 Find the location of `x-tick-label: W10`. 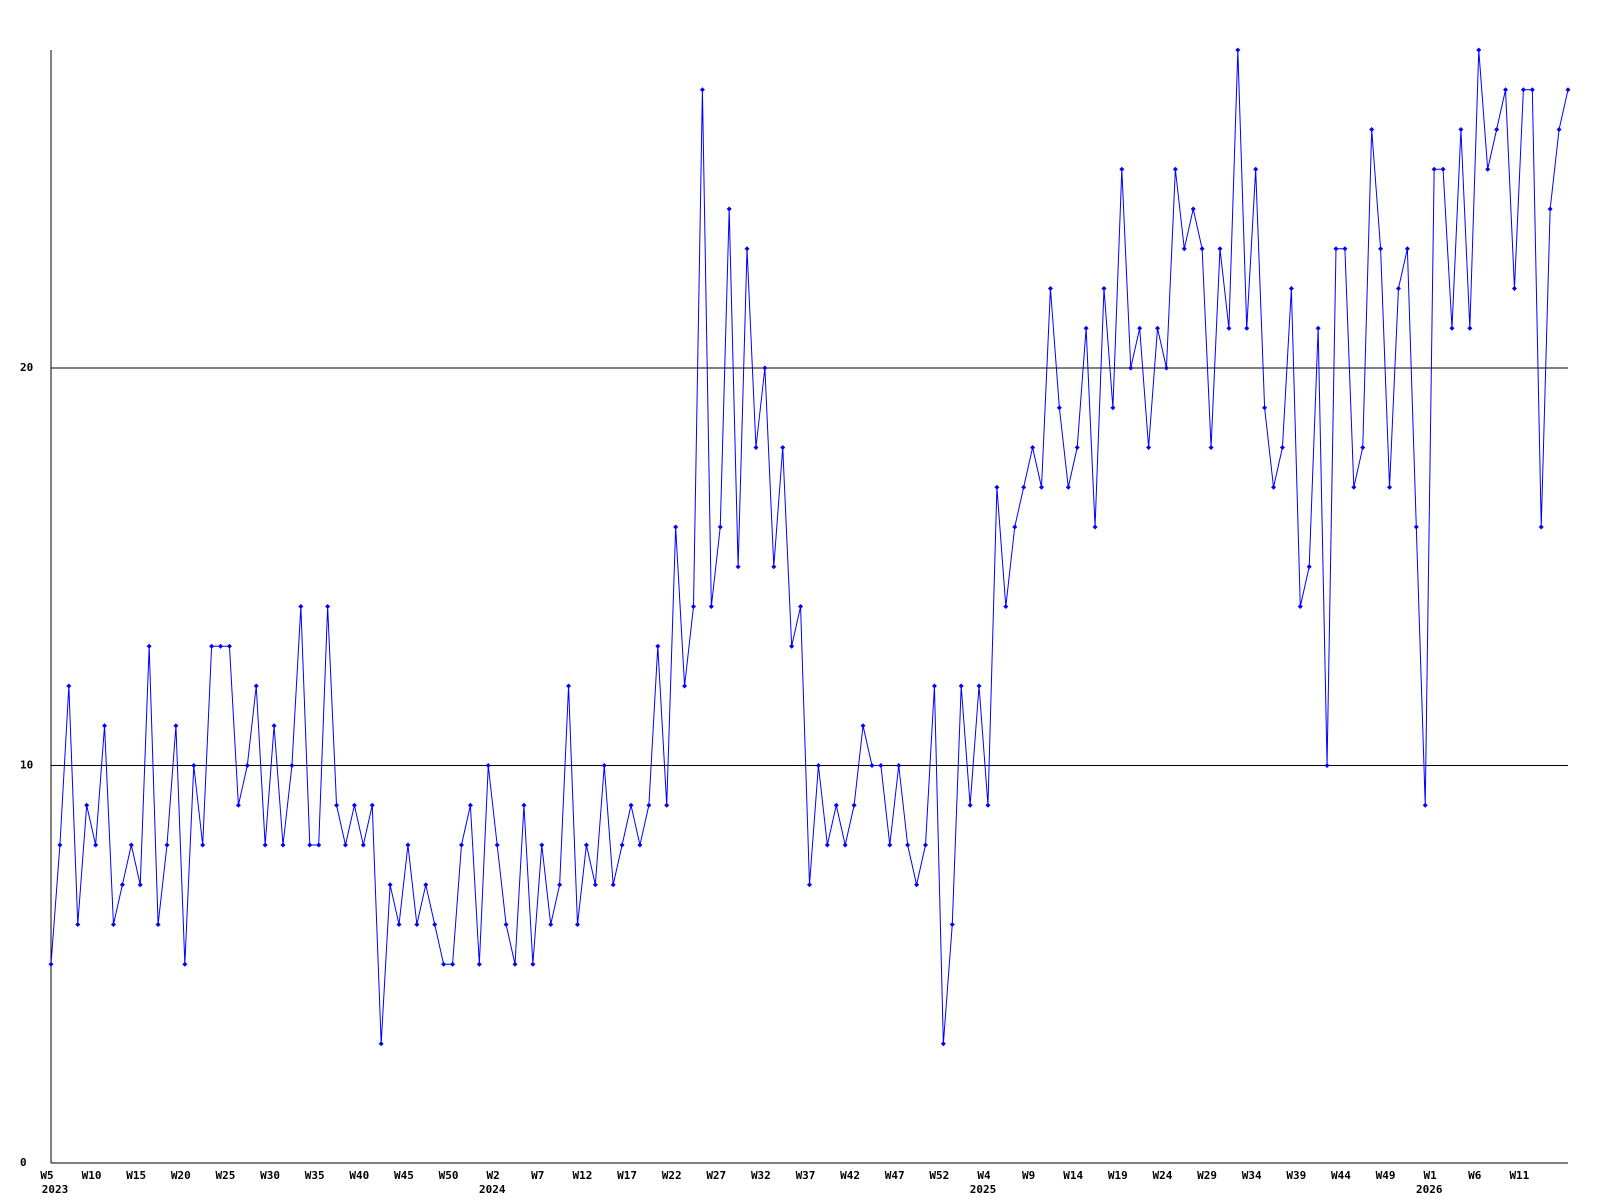

x-tick-label: W10 is located at coordinates (92, 1175).